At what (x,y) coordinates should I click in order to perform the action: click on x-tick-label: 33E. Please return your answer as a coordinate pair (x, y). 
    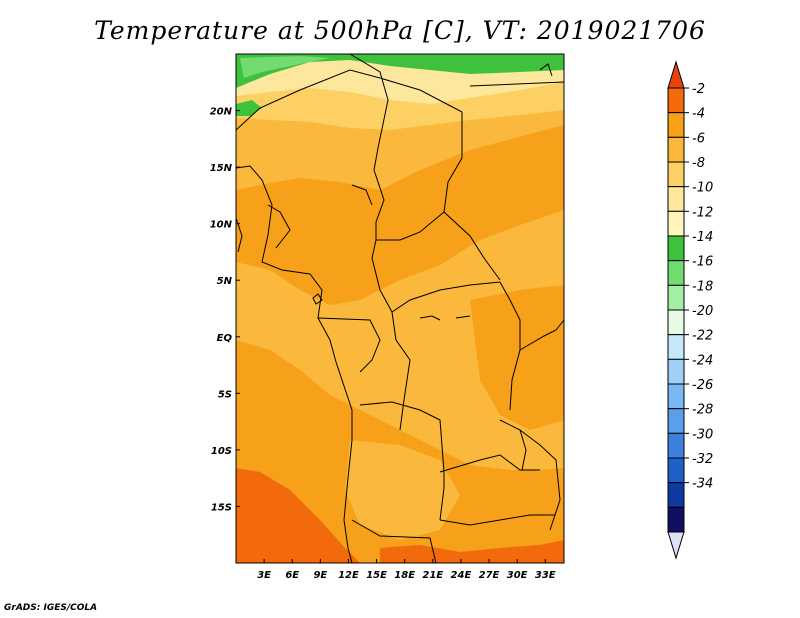
    Looking at the image, I should click on (545, 575).